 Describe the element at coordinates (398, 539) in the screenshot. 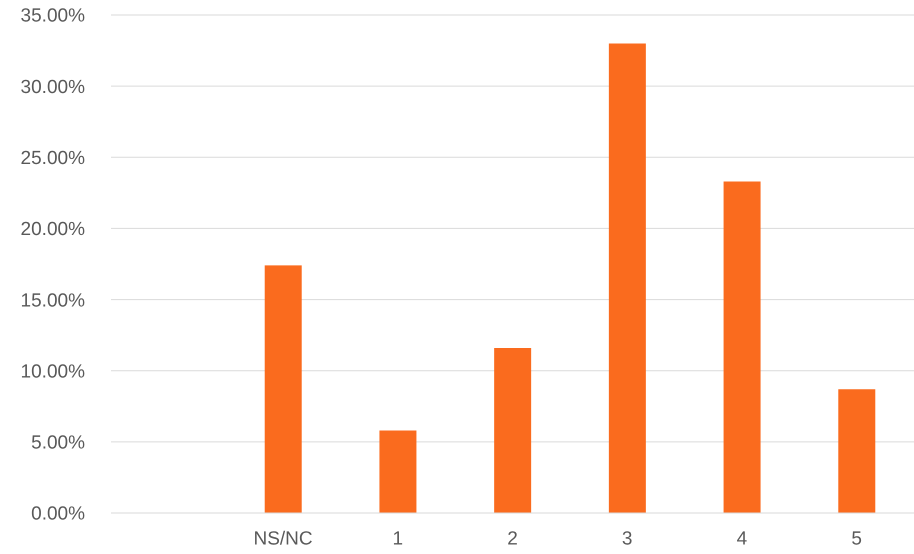

I see `x-tick-label: 1` at that location.